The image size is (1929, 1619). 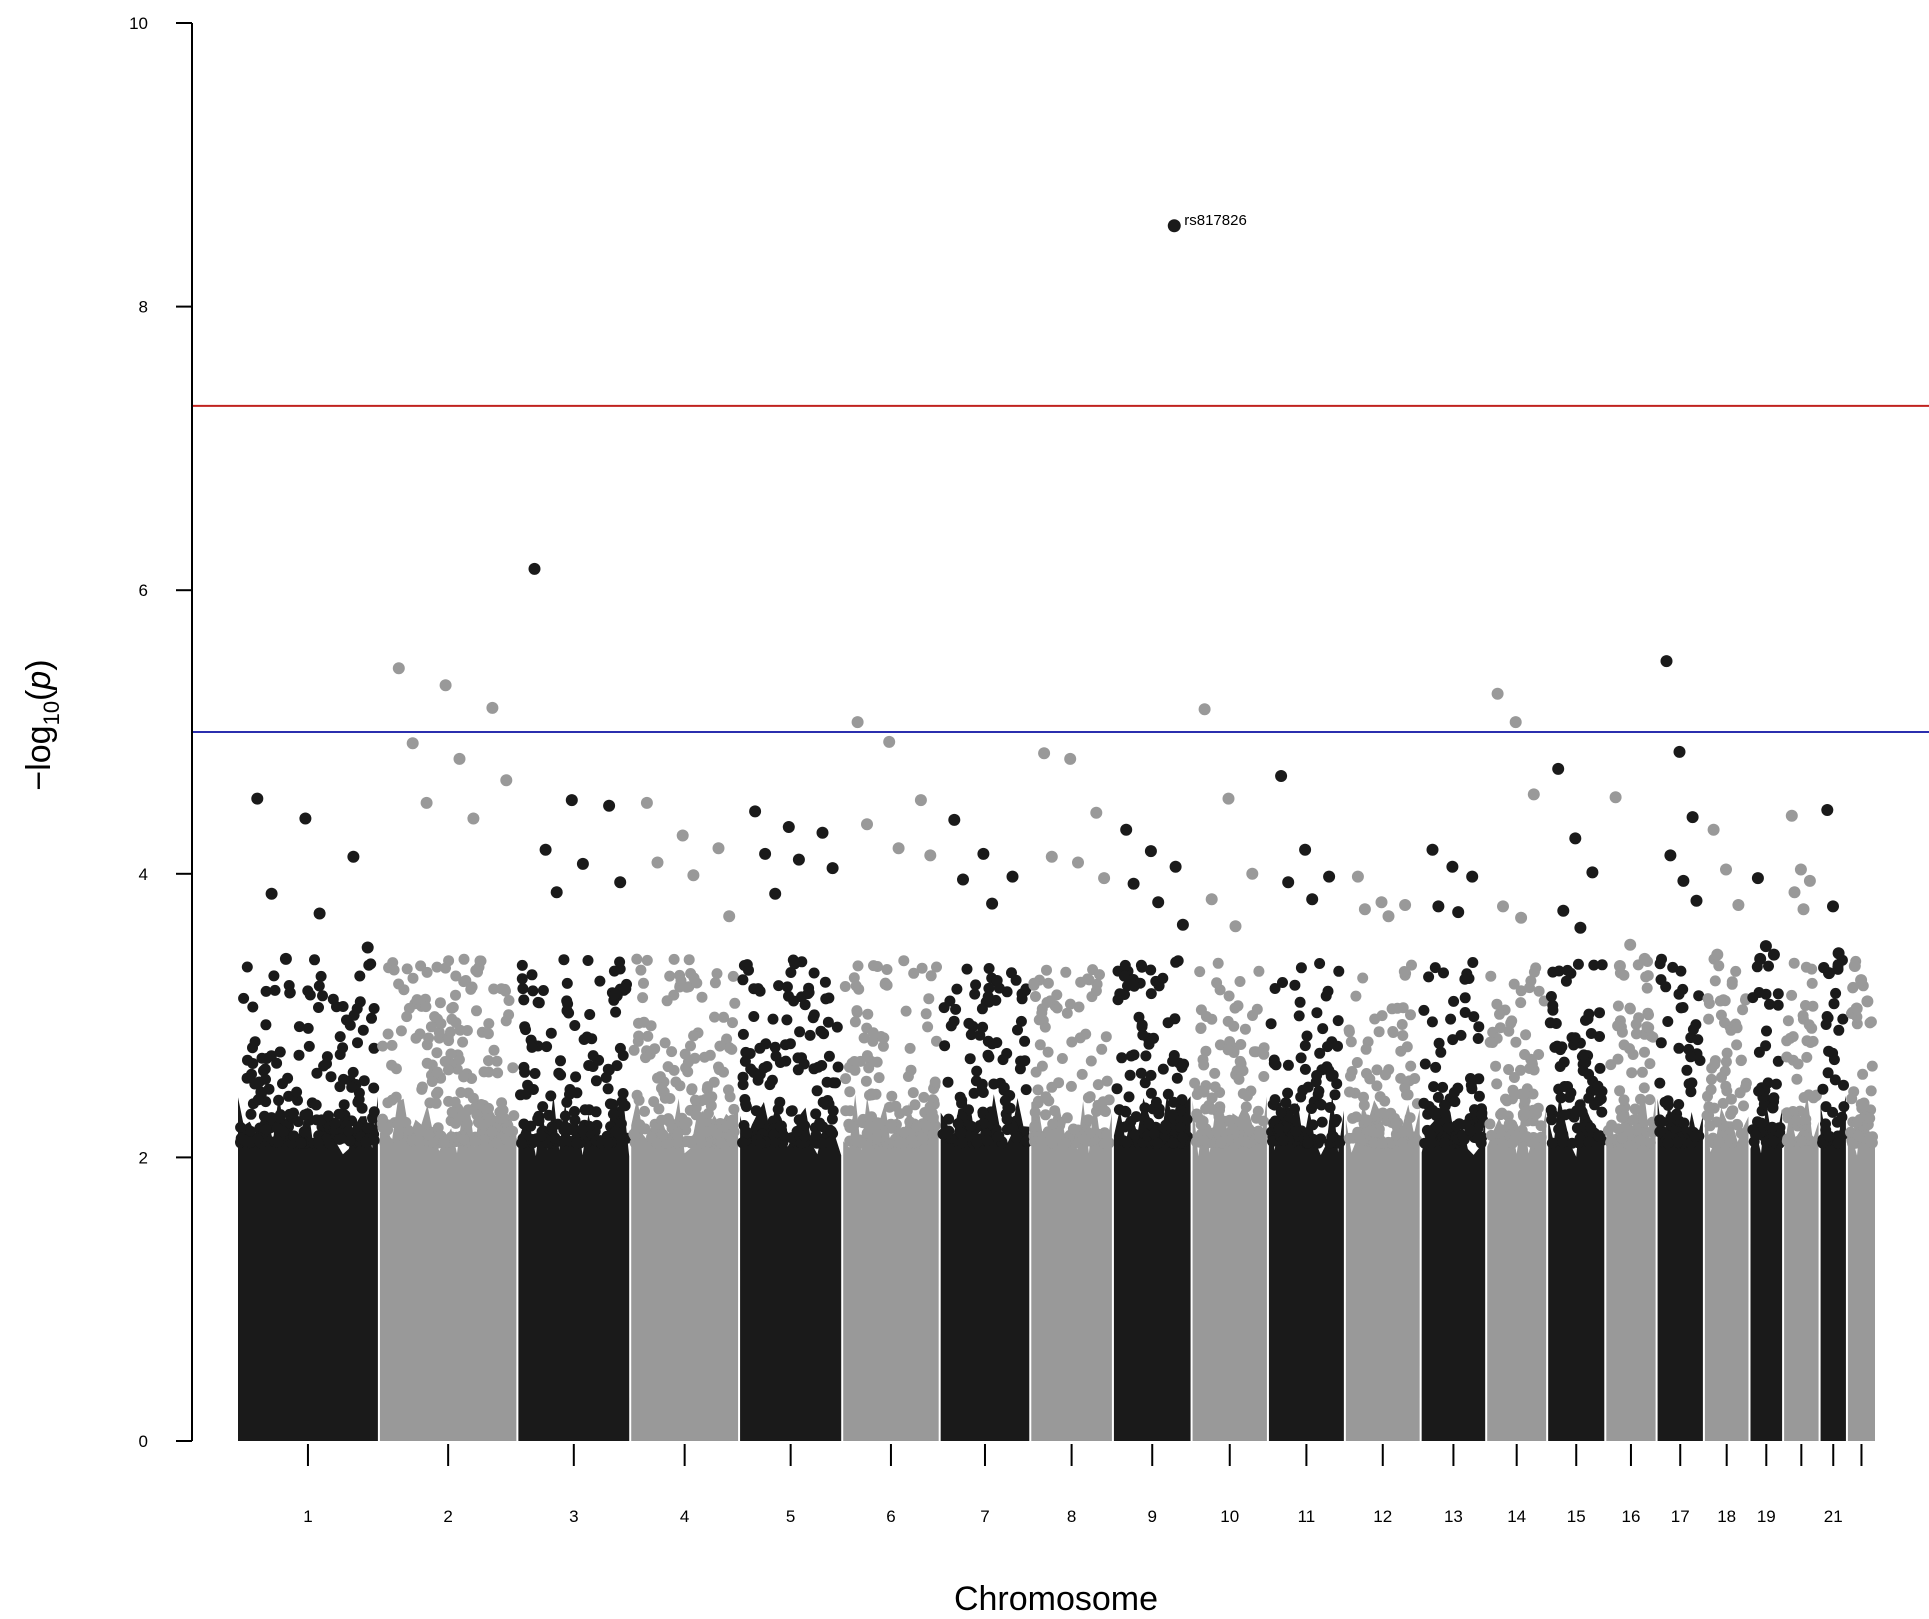 I want to click on x-tick-label: 4, so click(x=684, y=1516).